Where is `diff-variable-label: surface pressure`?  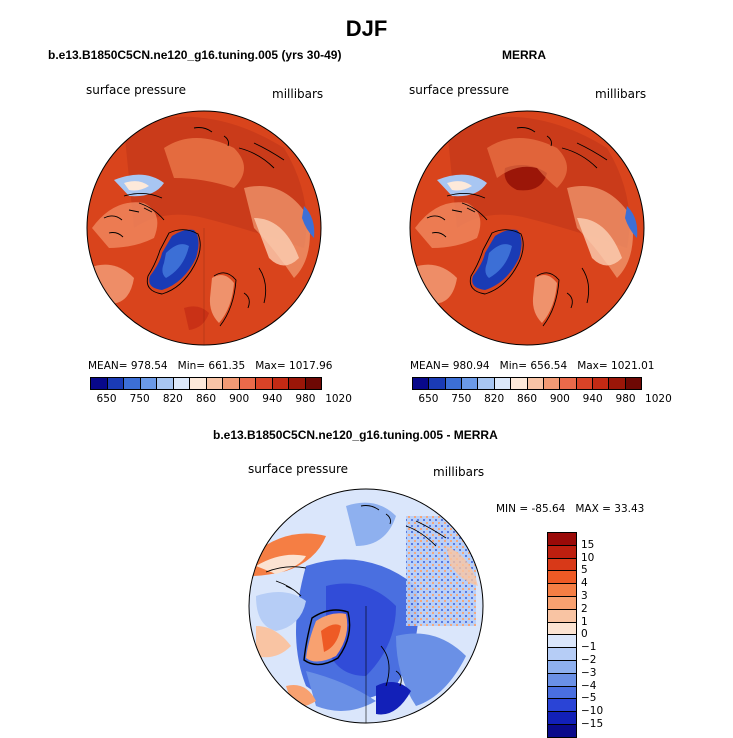
diff-variable-label: surface pressure is located at coordinates (298, 469).